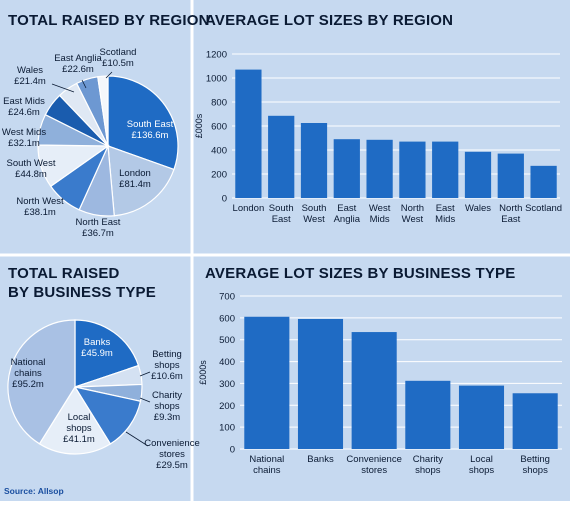 This screenshot has height=506, width=570. Describe the element at coordinates (64, 273) in the screenshot. I see `business-pie-title-line1: TOTAL RAISED` at that location.